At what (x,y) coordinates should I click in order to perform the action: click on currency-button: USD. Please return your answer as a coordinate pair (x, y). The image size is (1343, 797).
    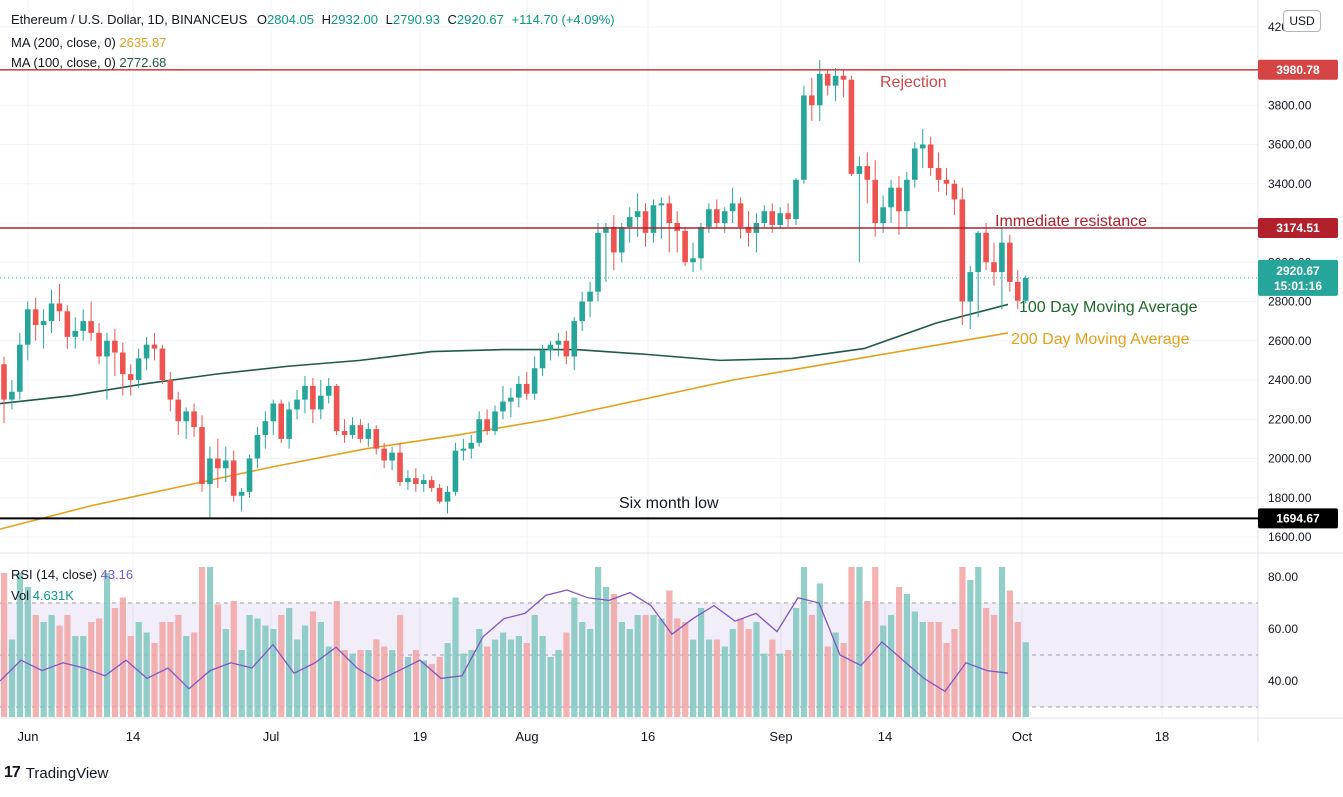
    Looking at the image, I should click on (1302, 21).